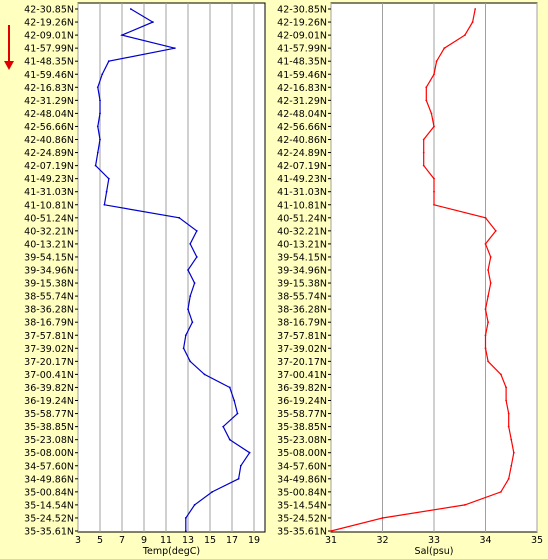 Image resolution: width=548 pixels, height=559 pixels. I want to click on temp-x-tick-label: 11, so click(166, 540).